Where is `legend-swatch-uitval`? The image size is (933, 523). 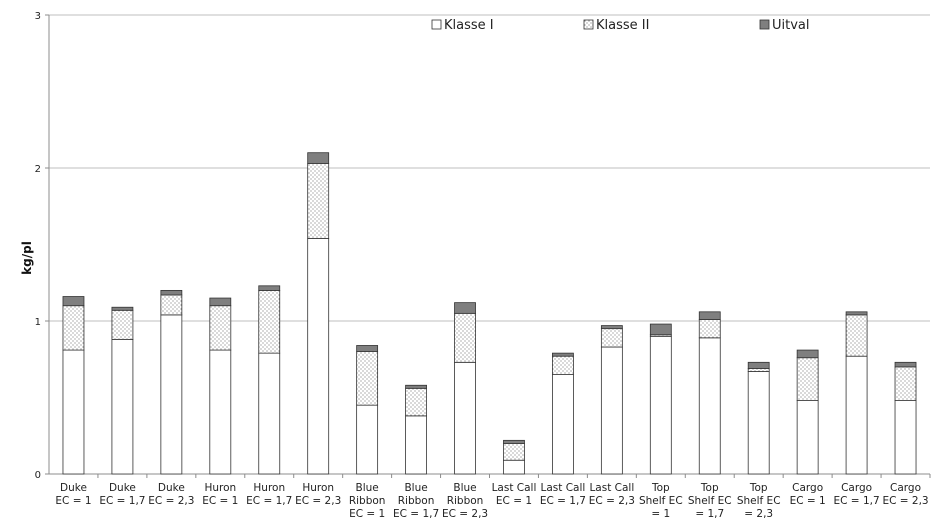
legend-swatch-uitval is located at coordinates (764, 24).